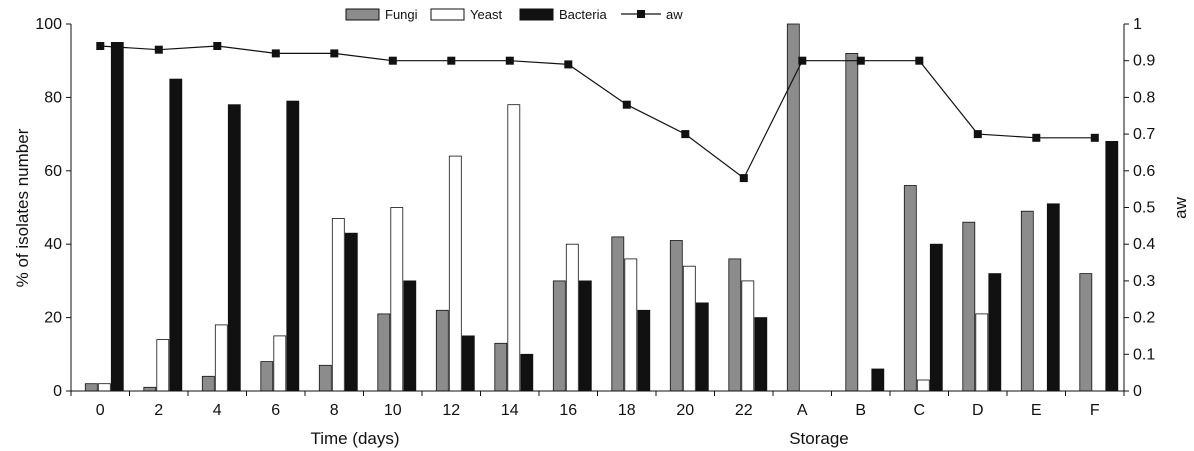 This screenshot has width=1194, height=451. I want to click on legend-marker-aw, so click(641, 14).